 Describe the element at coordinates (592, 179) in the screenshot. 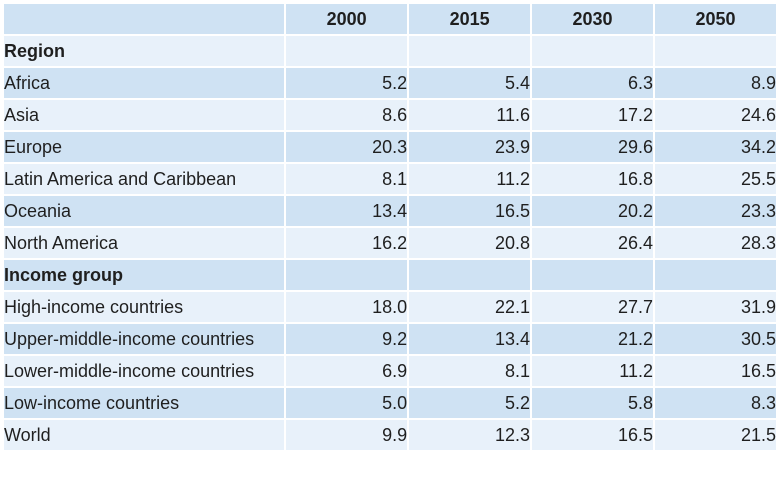

I see `cell-value: 16.8` at that location.